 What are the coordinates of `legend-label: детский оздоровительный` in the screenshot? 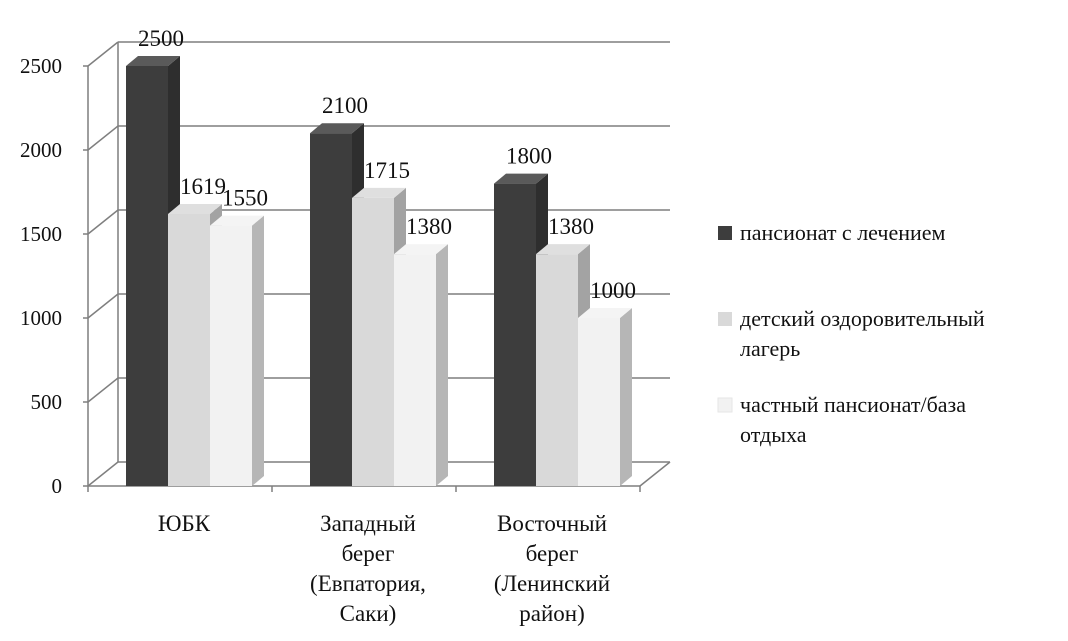 It's located at (862, 318).